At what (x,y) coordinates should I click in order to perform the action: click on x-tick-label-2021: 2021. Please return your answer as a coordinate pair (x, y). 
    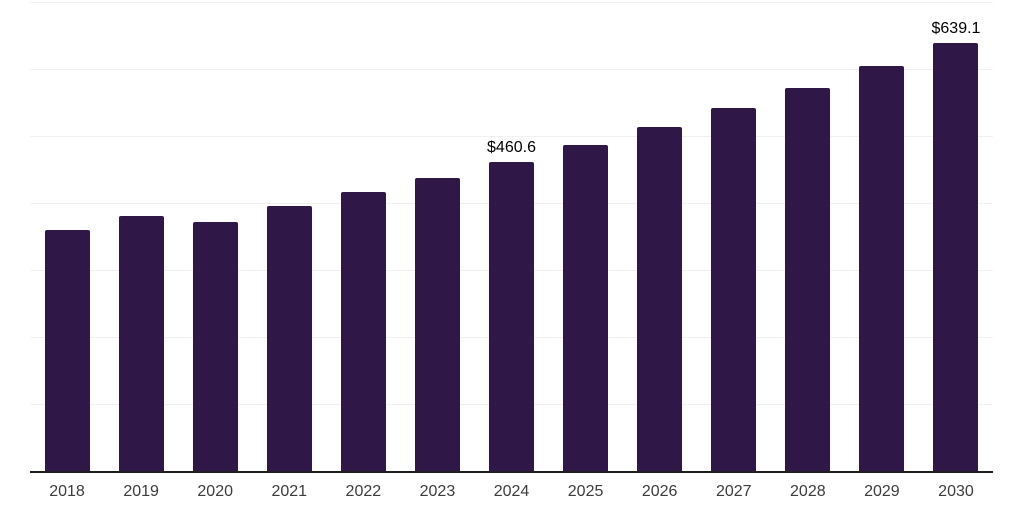
    Looking at the image, I should click on (289, 491).